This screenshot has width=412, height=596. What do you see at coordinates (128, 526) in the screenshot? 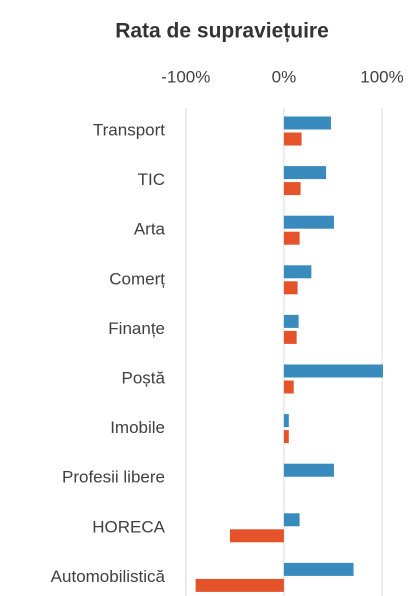
I see `y-tick-label: HORECA` at bounding box center [128, 526].